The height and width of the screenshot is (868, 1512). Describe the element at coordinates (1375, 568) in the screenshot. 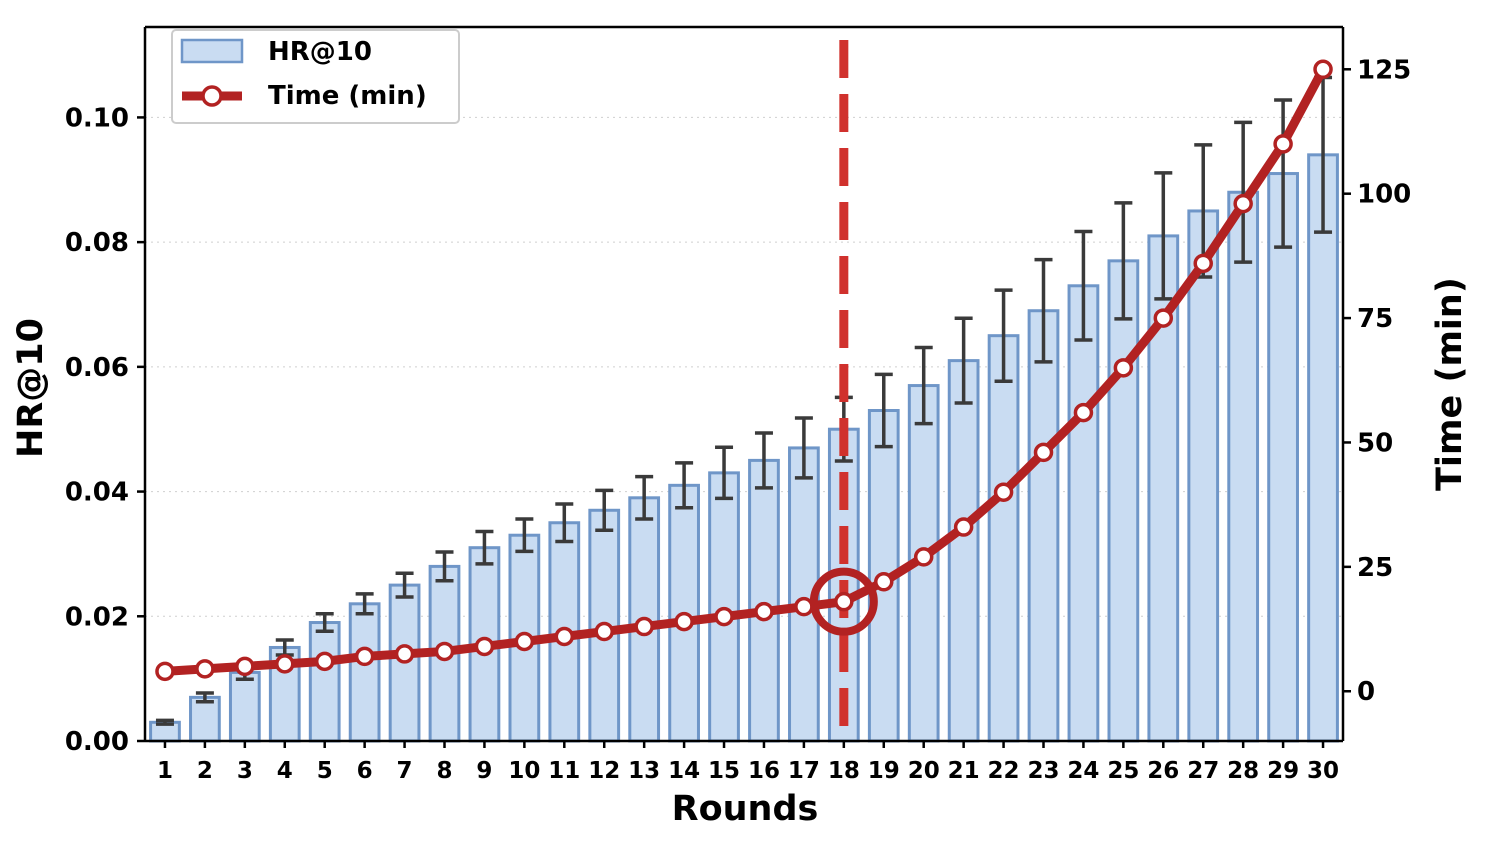

I see `y2-tick-label: 25` at that location.